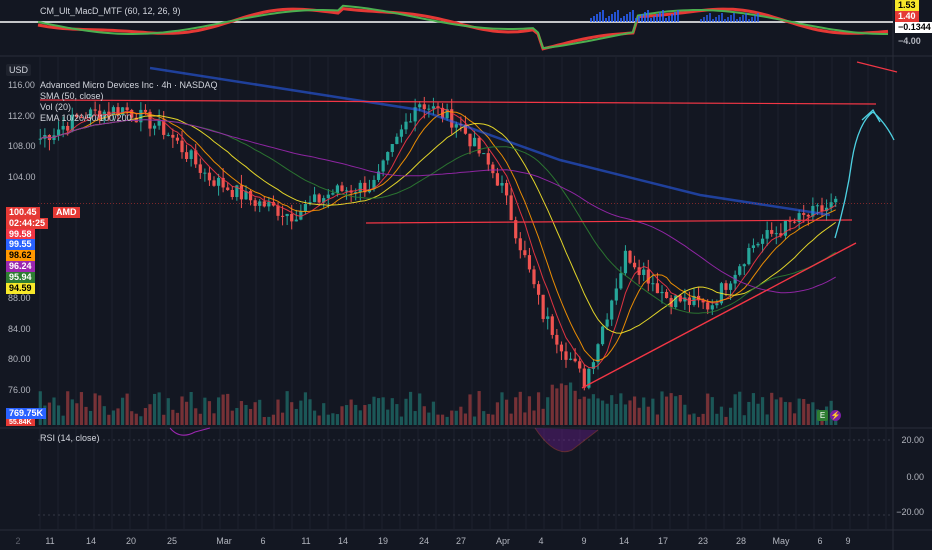 This screenshot has height=550, width=932. I want to click on legend-item: Advanced Micro Devices Inc · 4h · NASDAQ, so click(129, 85).